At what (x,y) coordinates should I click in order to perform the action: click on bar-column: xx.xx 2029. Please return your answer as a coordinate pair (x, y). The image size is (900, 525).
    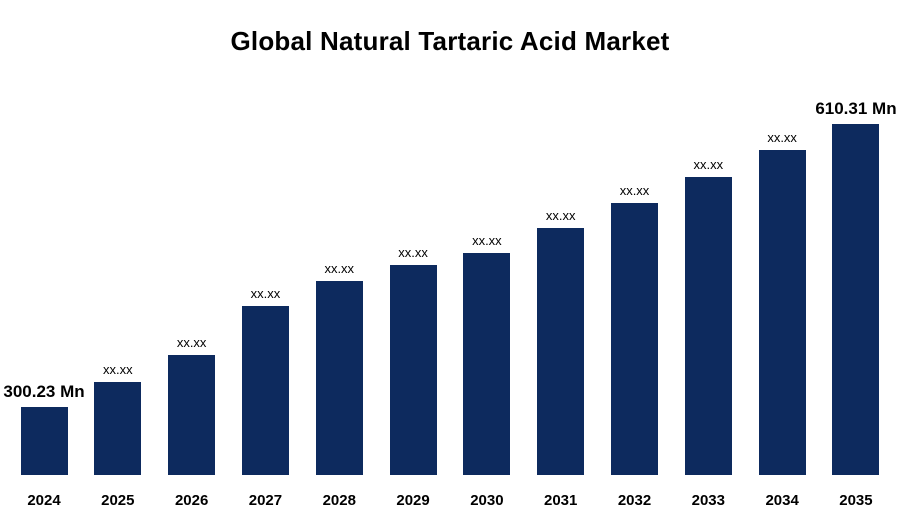
    Looking at the image, I should click on (413, 385).